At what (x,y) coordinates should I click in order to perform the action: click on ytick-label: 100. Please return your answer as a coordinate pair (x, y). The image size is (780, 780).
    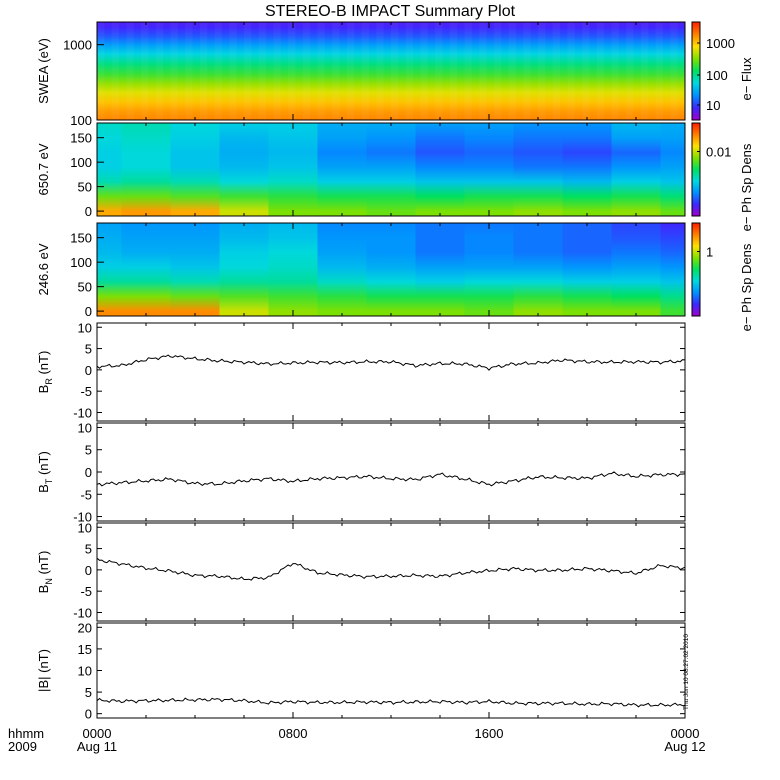
    Looking at the image, I should click on (81, 262).